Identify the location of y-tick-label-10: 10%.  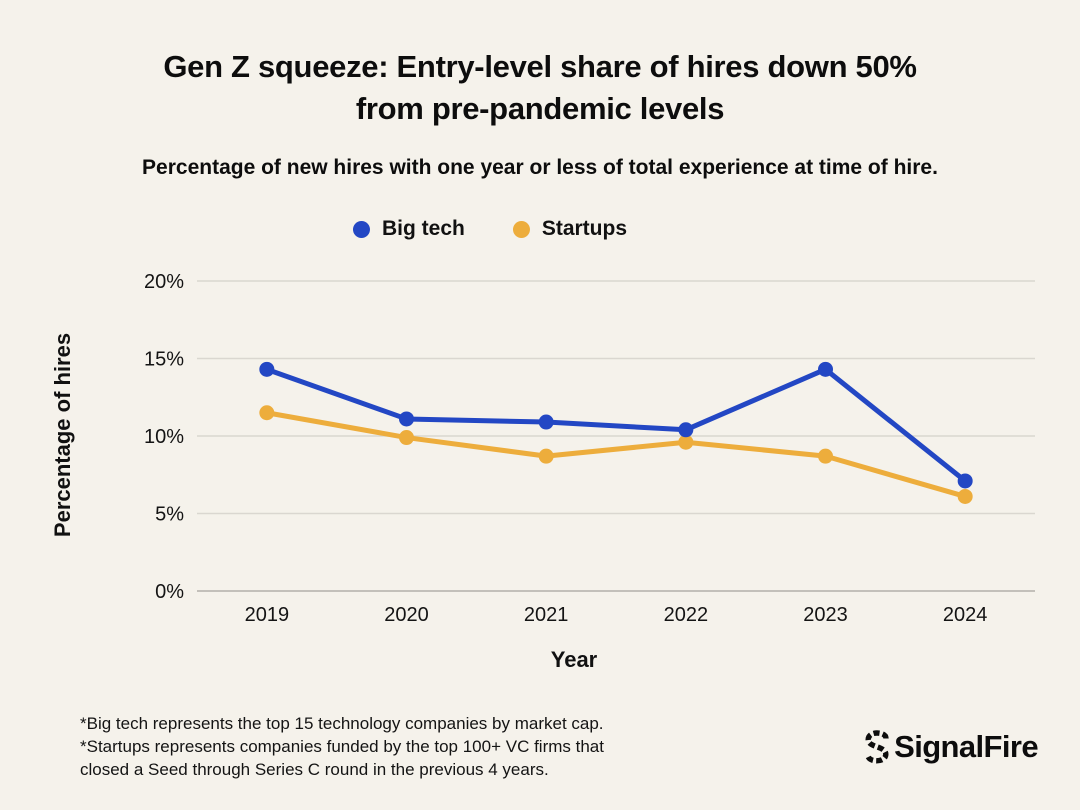
(164, 437).